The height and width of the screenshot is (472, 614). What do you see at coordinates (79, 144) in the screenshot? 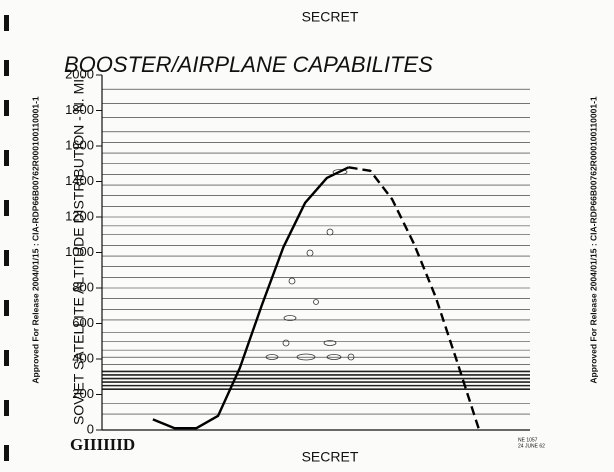
I see `y-tick-label: 1600` at bounding box center [79, 144].